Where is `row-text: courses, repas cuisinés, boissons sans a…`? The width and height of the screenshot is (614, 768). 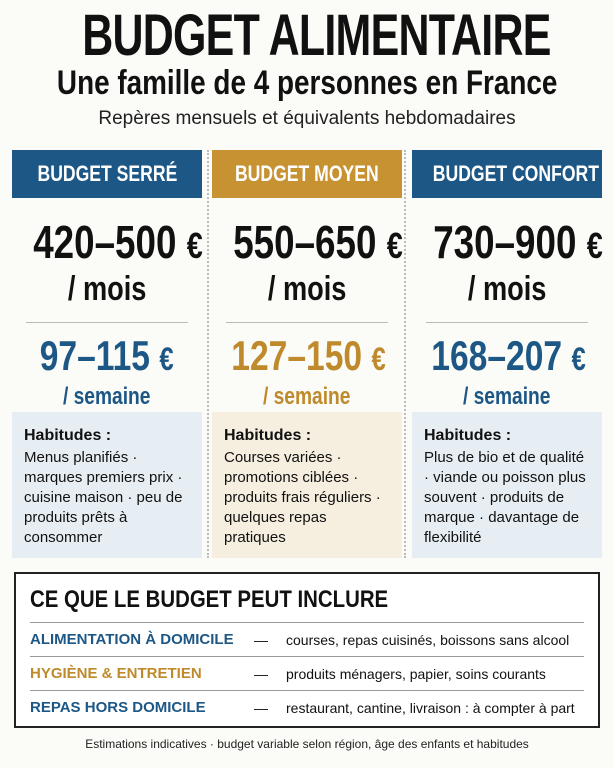 row-text: courses, repas cuisinés, boissons sans a… is located at coordinates (428, 640).